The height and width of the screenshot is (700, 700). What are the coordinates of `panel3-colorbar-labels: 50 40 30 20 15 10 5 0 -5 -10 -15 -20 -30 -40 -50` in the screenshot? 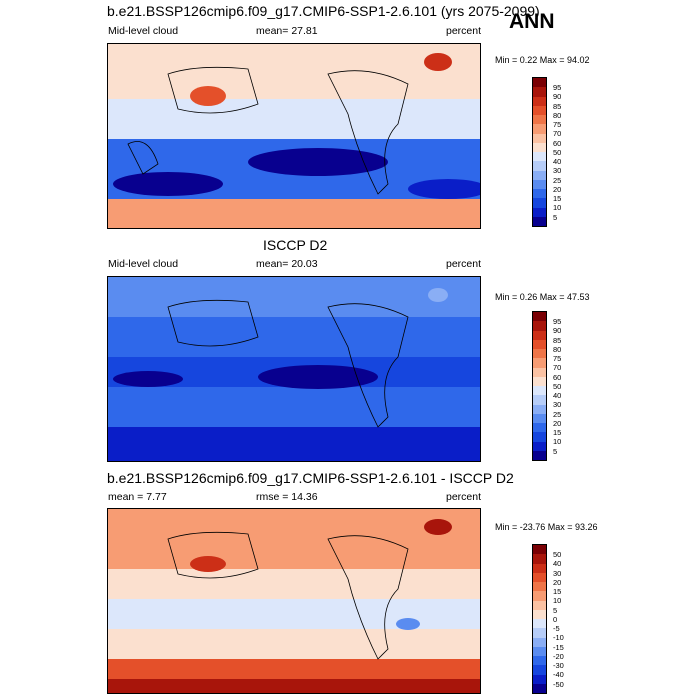 It's located at (558, 619).